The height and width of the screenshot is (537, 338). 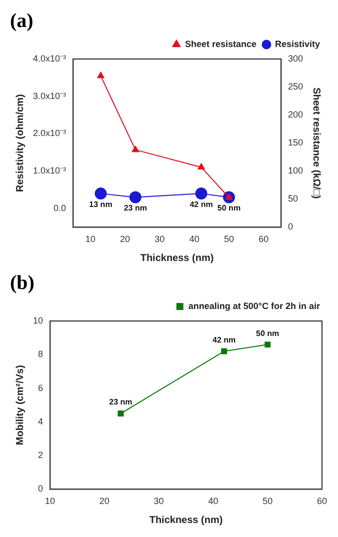 I want to click on legend-label: Resistivity, so click(x=297, y=43).